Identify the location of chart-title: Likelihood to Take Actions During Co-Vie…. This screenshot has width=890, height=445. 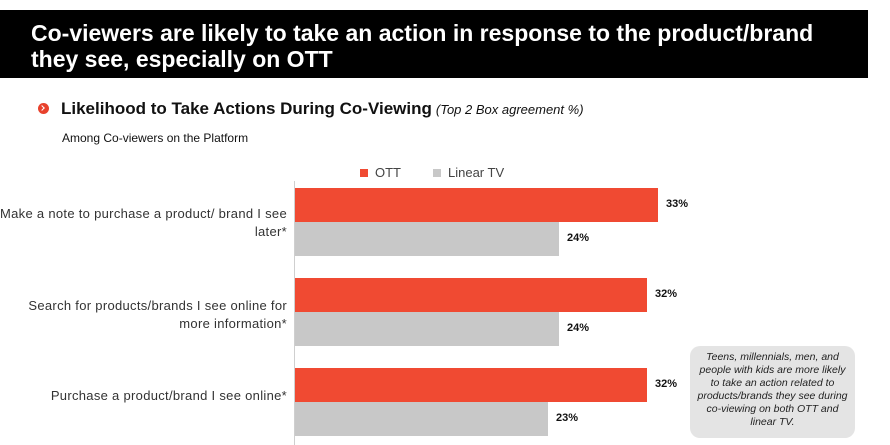
(322, 109).